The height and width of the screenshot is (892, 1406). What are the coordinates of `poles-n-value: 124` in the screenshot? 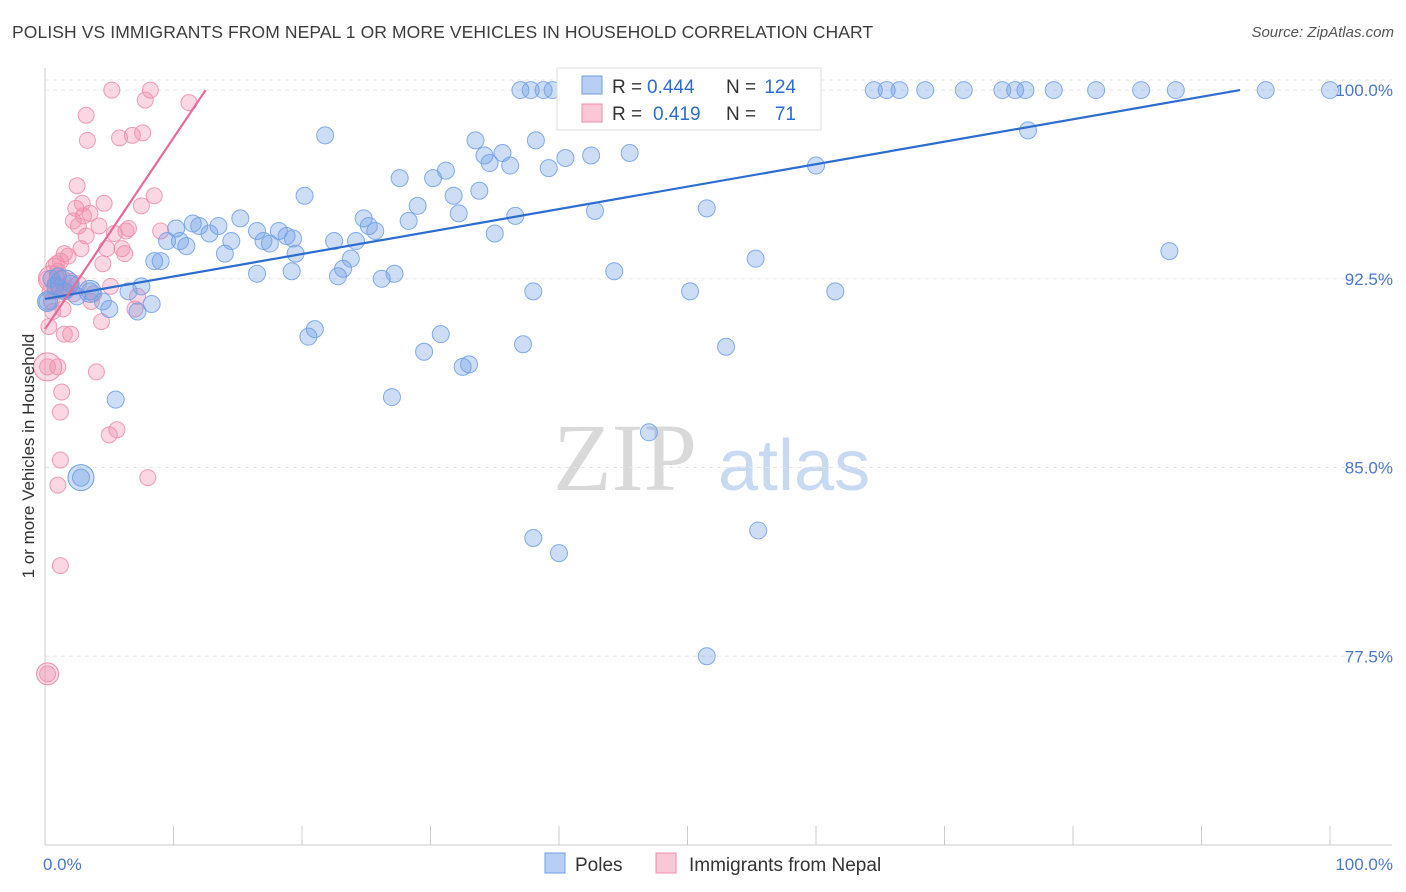 It's located at (780, 87).